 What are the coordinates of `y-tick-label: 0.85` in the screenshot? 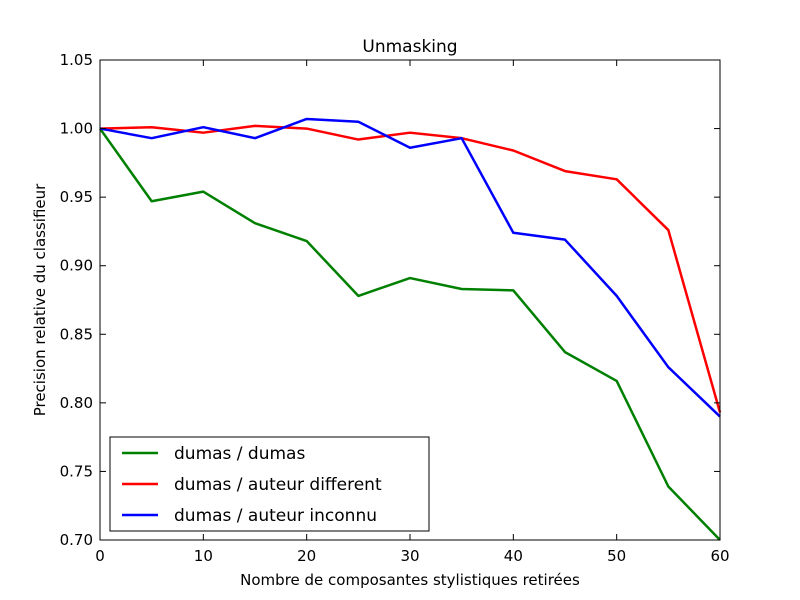 It's located at (76, 334).